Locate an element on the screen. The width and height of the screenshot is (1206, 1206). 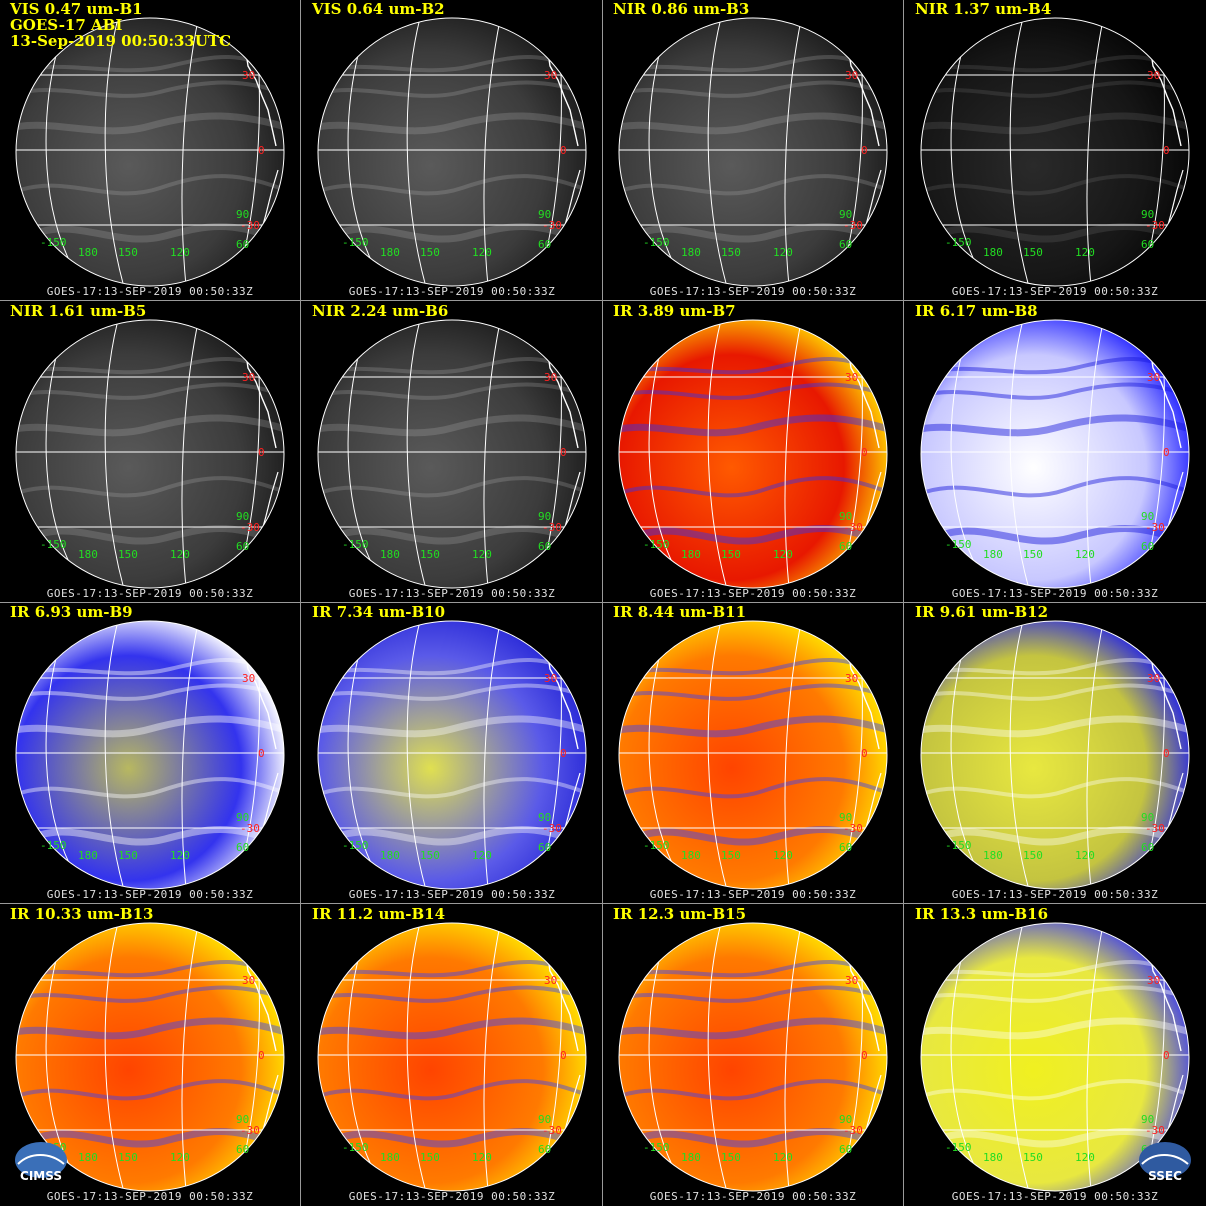
band-title: NIR 2.24 um-B6 is located at coordinates (380, 311).